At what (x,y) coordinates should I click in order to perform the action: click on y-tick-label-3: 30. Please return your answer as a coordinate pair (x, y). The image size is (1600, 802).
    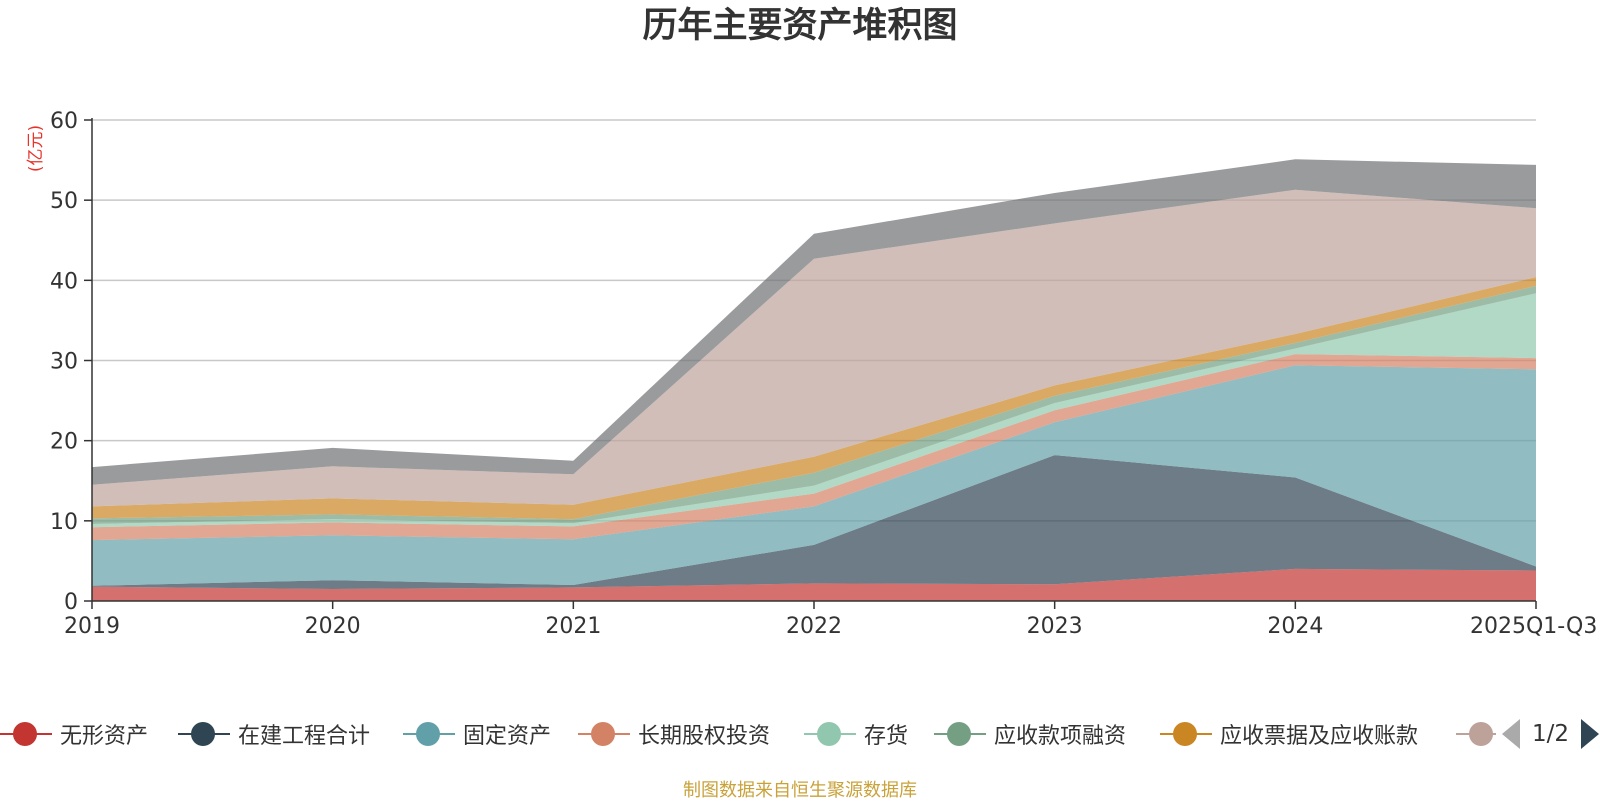
    Looking at the image, I should click on (64, 362).